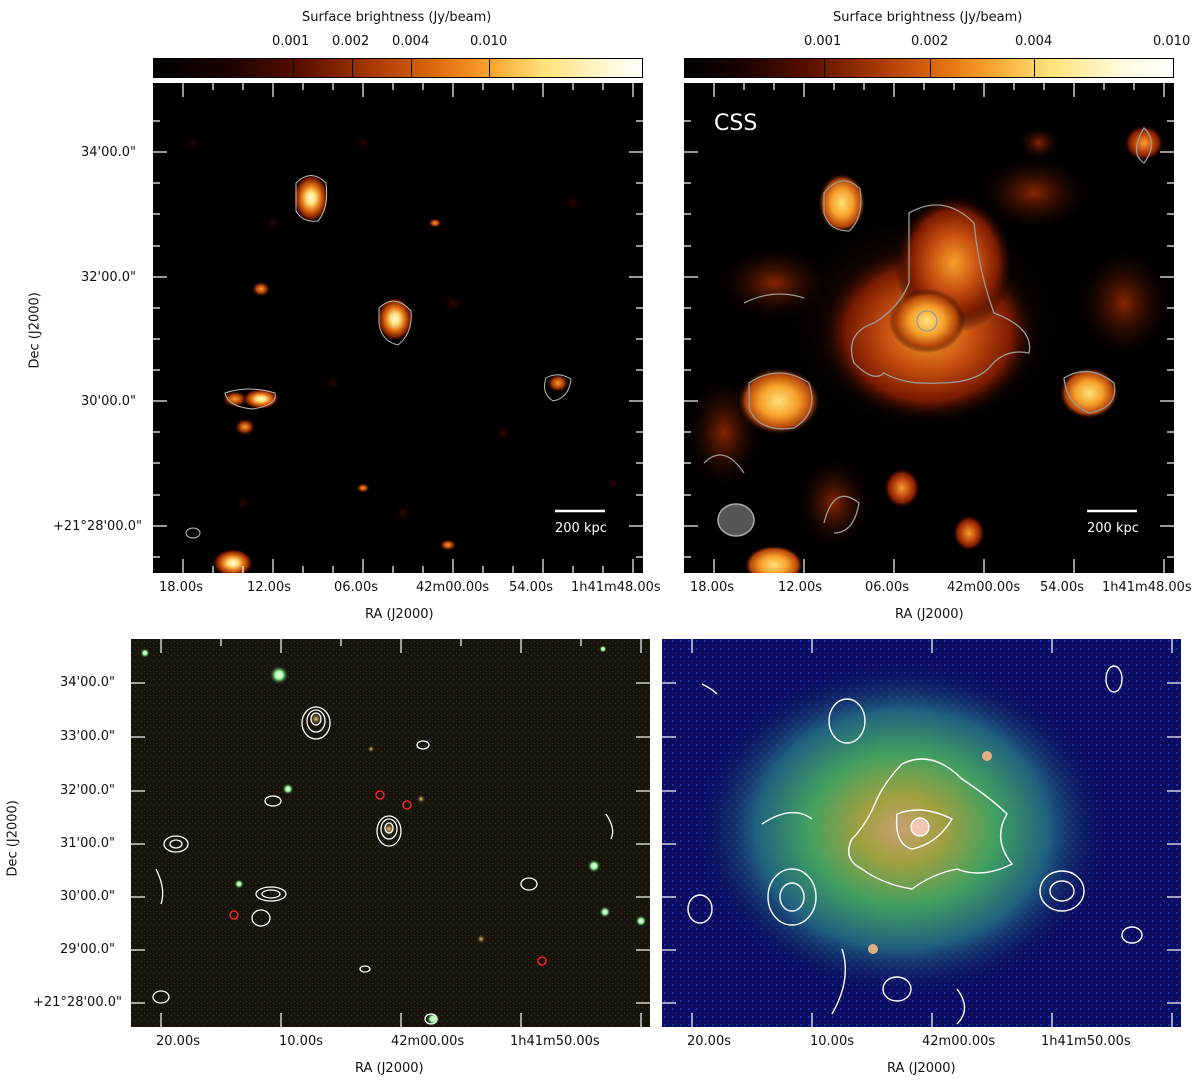 The width and height of the screenshot is (1200, 1084). I want to click on dec-tick-bottom-6: +21°28'00.0", so click(77, 1002).